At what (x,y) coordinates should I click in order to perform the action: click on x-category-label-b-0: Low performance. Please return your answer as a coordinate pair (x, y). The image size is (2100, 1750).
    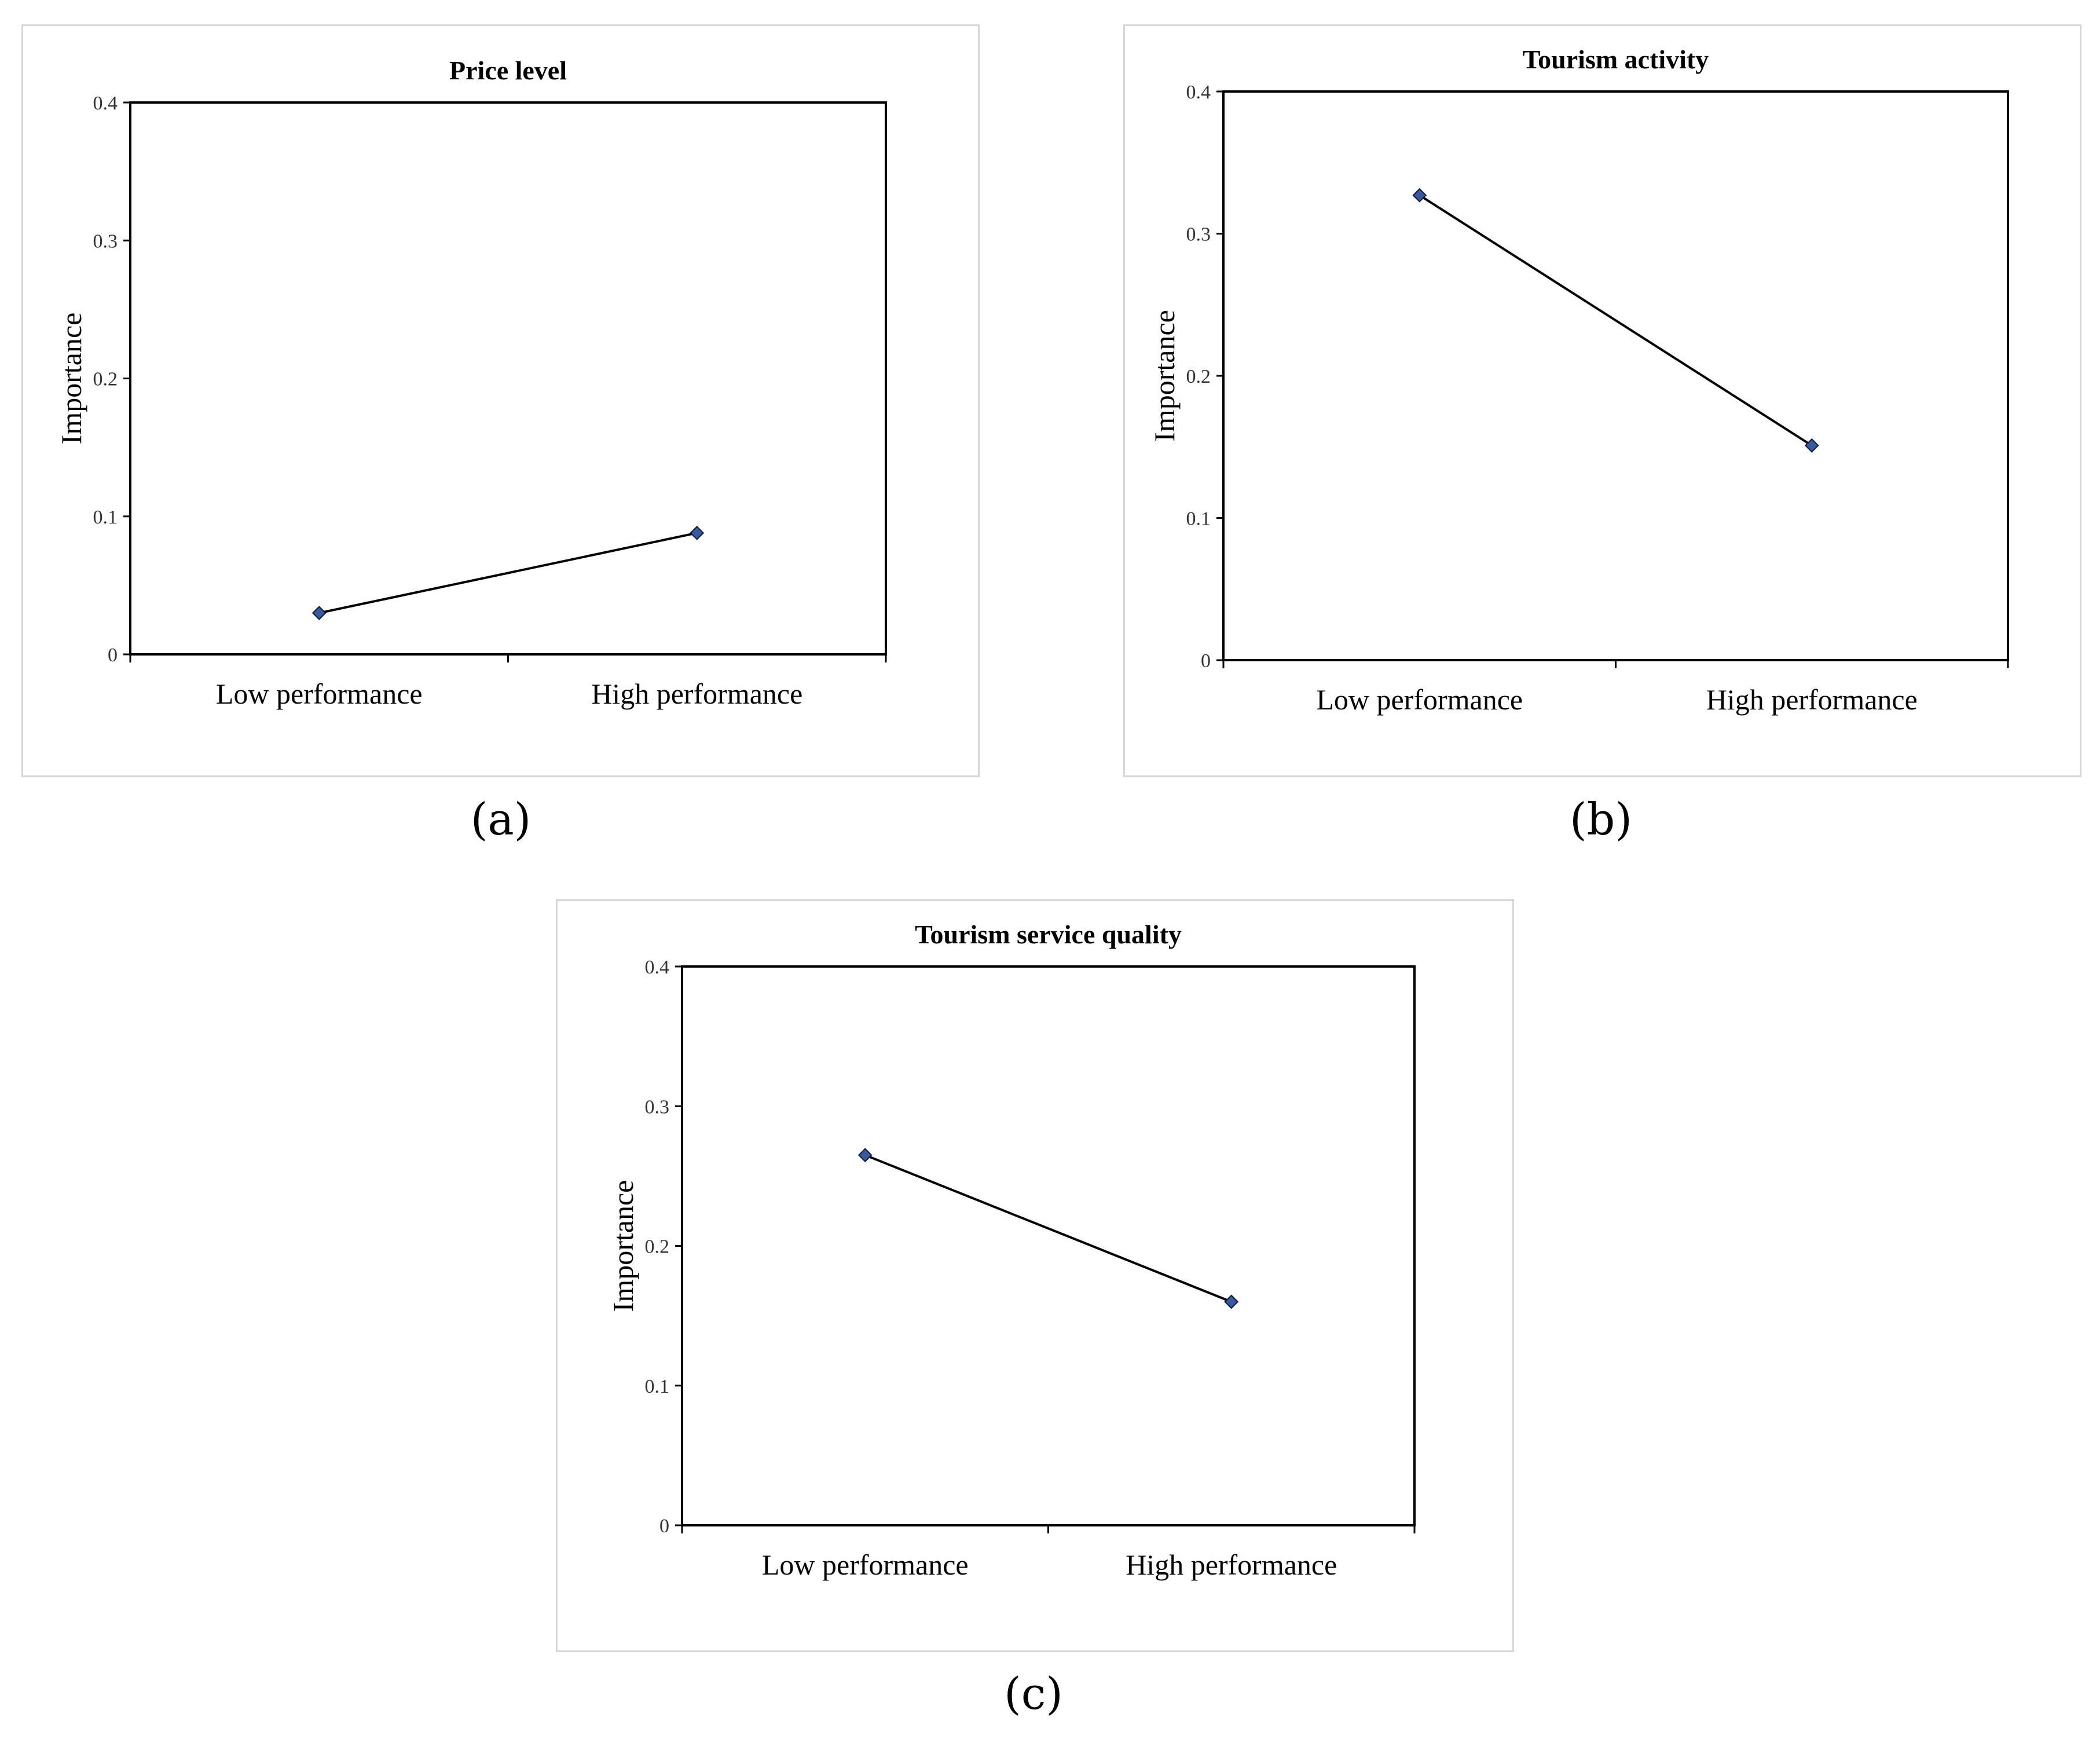
    Looking at the image, I should click on (1419, 699).